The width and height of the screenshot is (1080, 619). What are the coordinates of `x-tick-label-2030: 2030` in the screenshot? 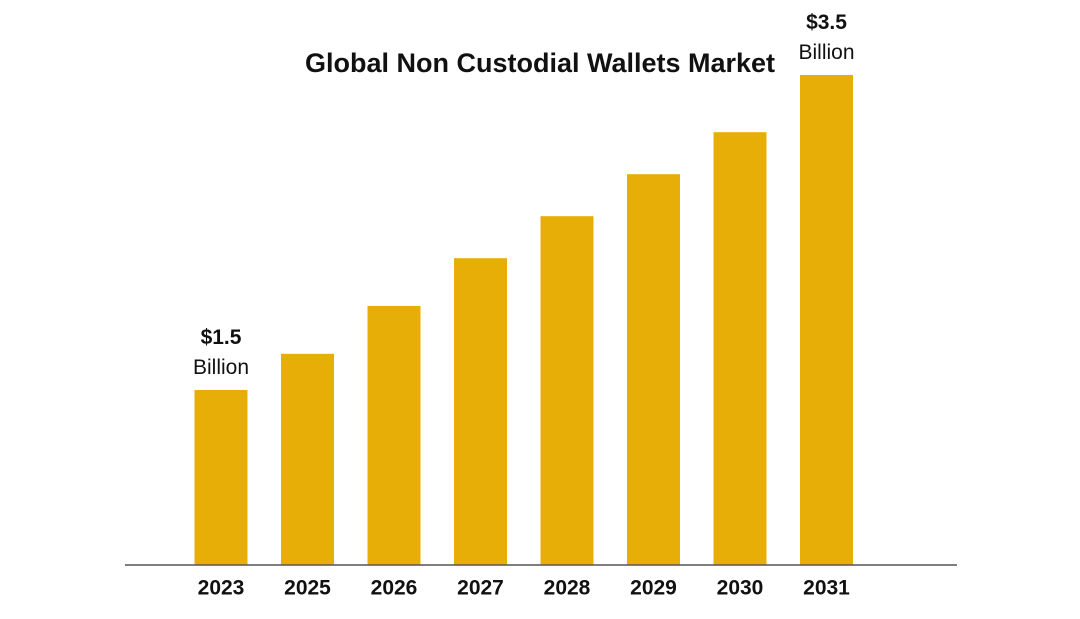 It's located at (740, 588).